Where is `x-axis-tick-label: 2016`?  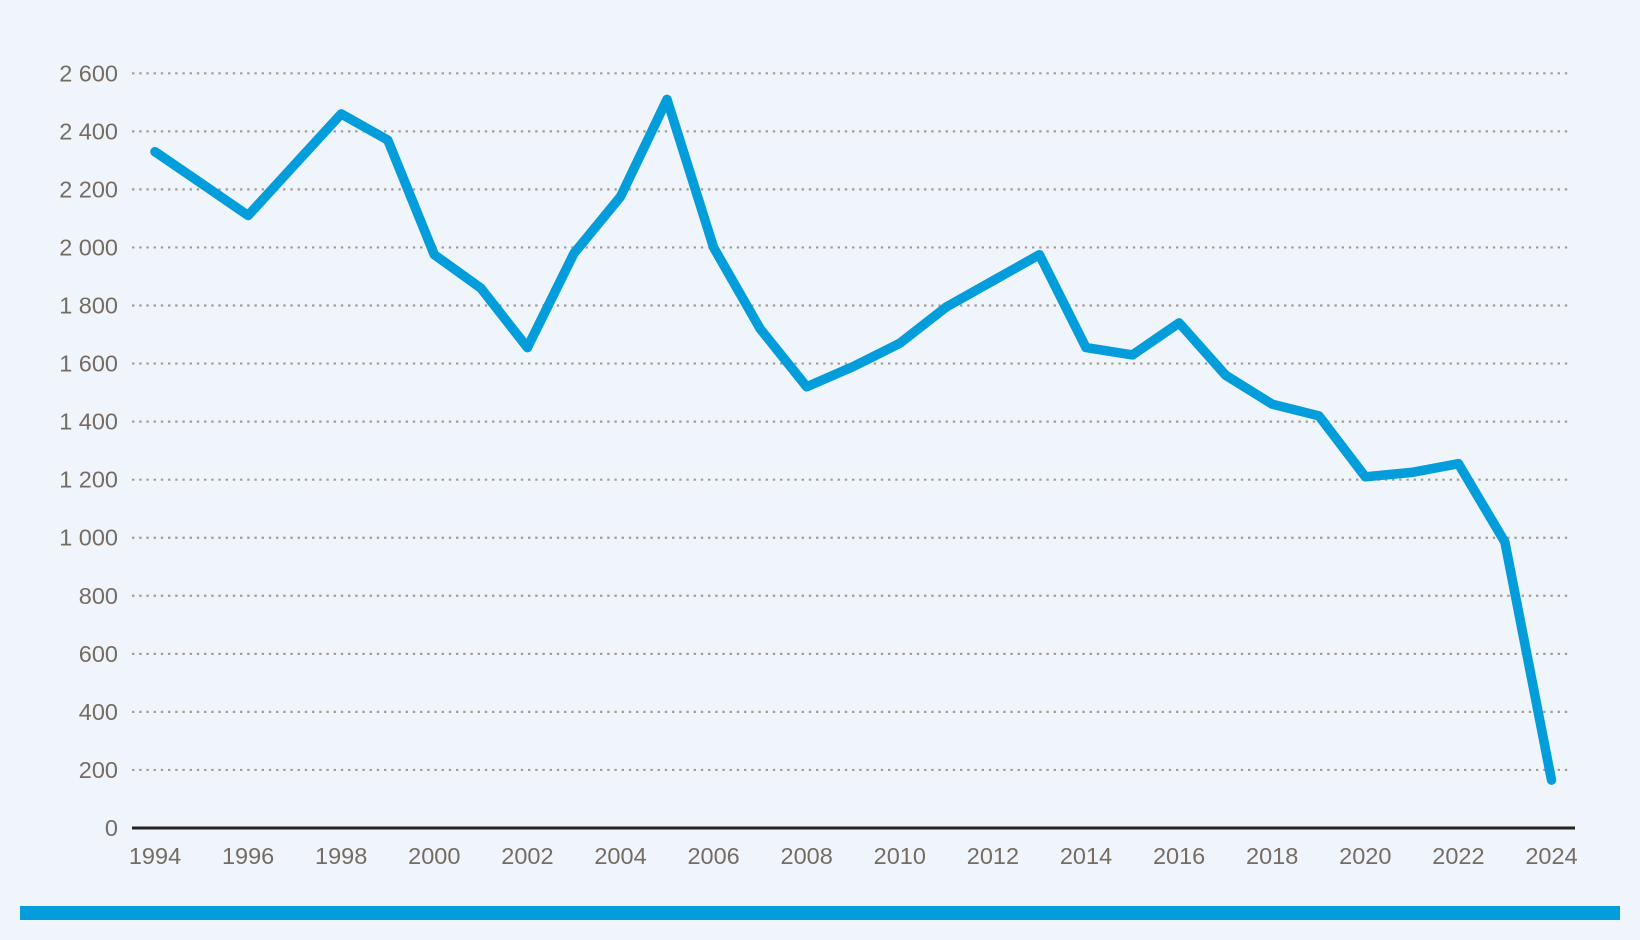
x-axis-tick-label: 2016 is located at coordinates (1179, 856).